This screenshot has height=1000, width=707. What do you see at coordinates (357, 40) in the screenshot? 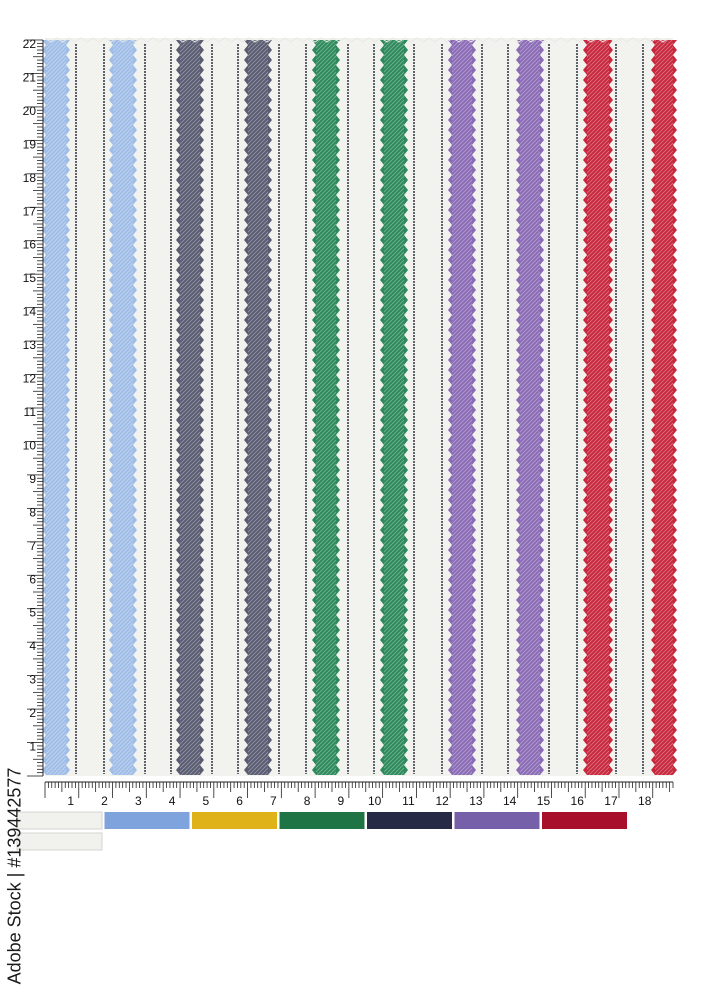
I see `pinked-edge` at bounding box center [357, 40].